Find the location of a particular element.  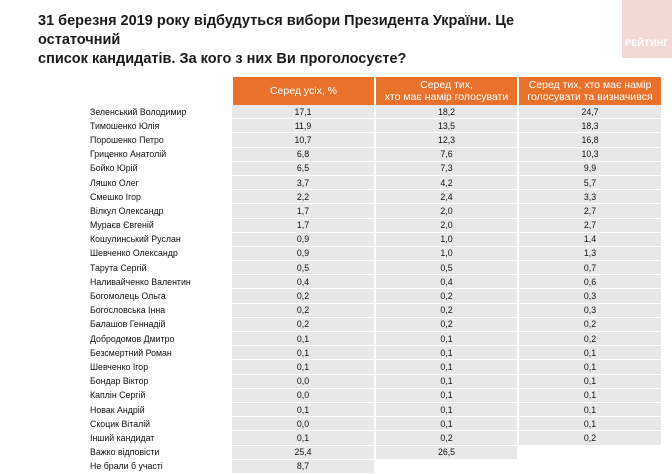

value-decided: 18,3 is located at coordinates (590, 126).